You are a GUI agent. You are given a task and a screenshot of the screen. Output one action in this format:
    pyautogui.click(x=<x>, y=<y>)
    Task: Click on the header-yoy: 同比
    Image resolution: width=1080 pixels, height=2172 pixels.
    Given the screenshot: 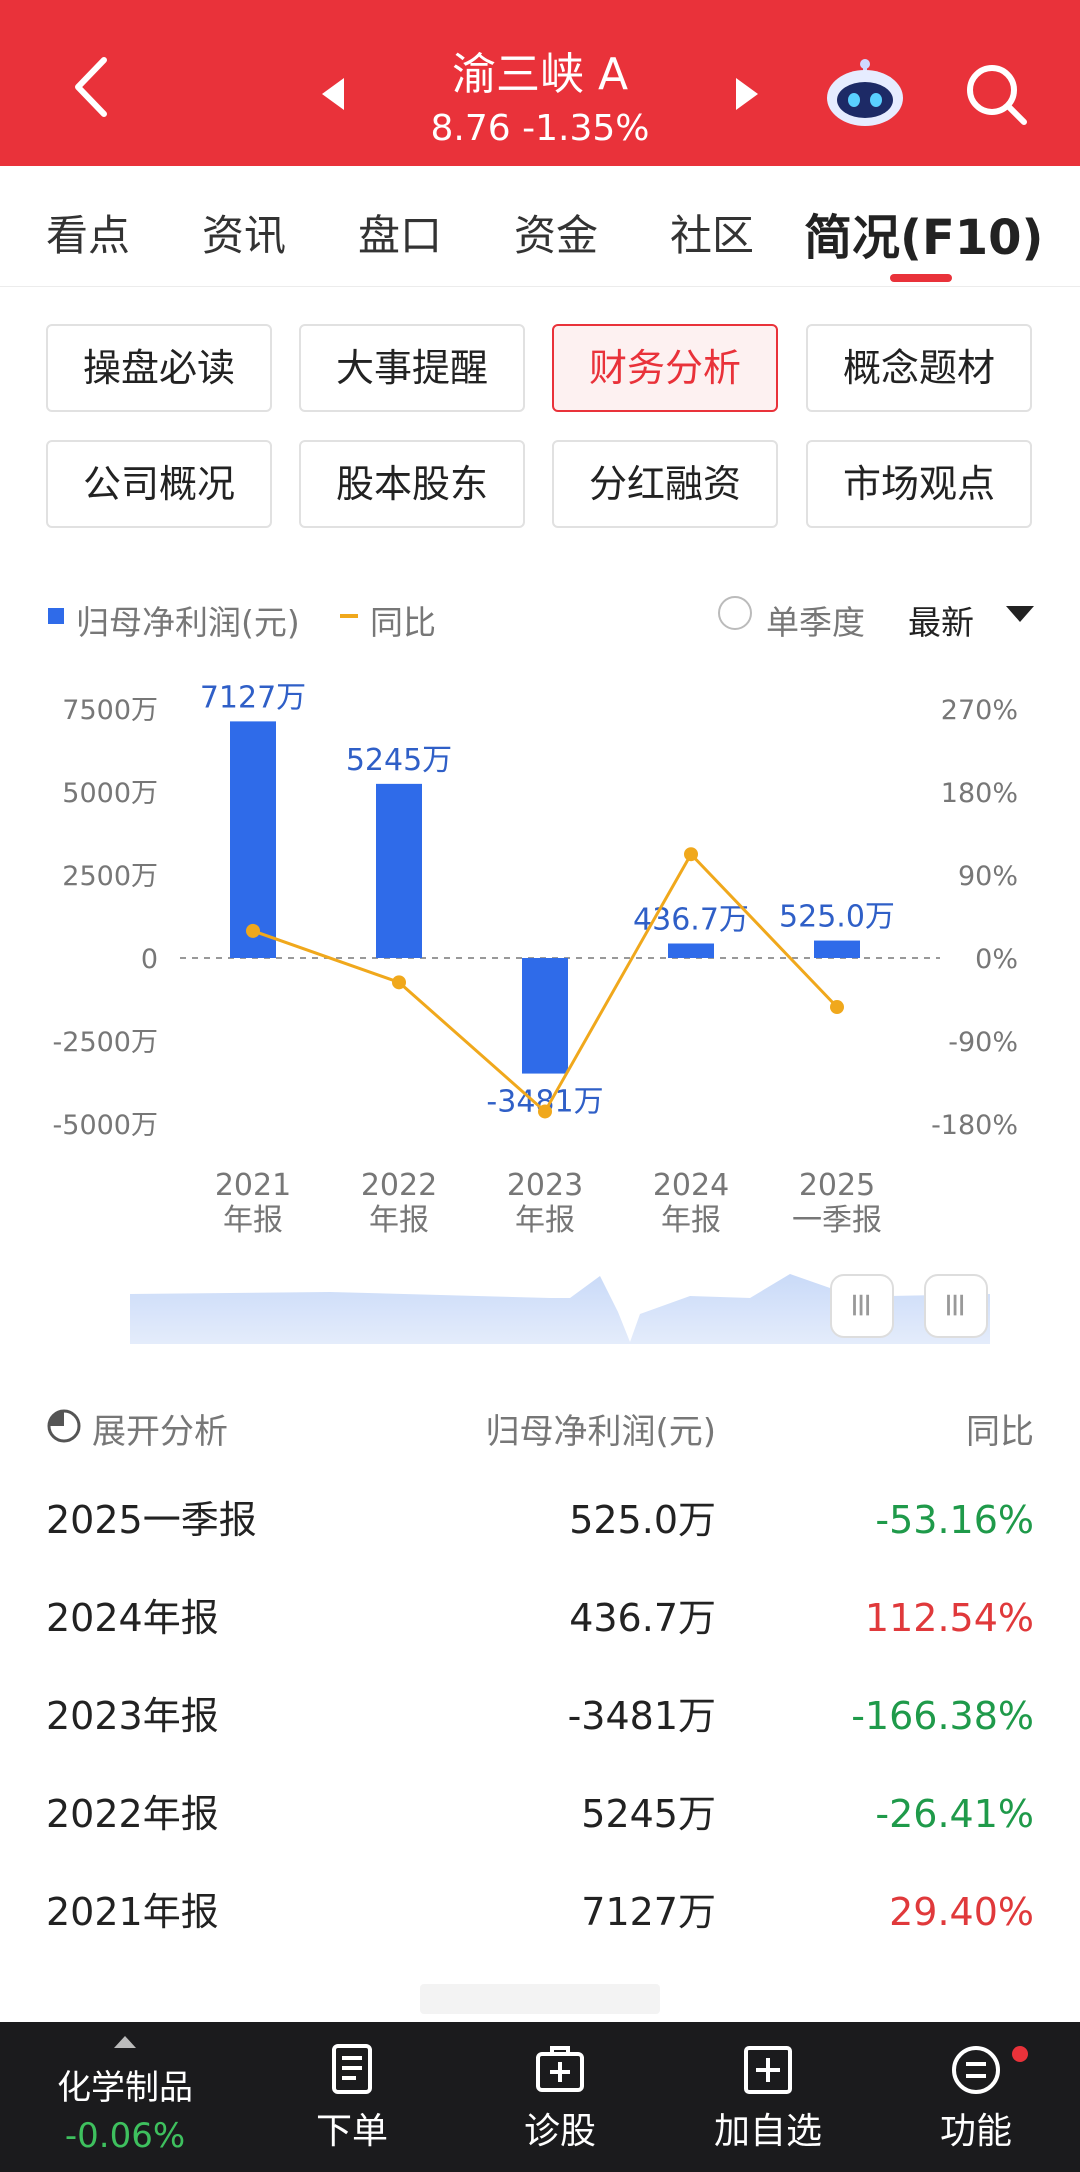 What is the action you would take?
    pyautogui.click(x=1000, y=1432)
    